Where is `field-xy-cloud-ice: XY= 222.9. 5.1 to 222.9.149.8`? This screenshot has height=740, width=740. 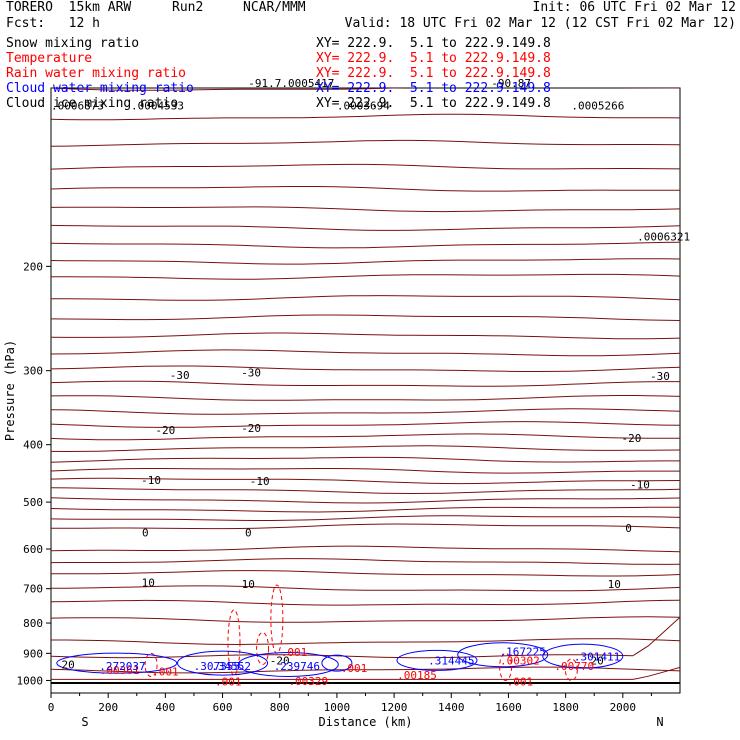 field-xy-cloud-ice: XY= 222.9. 5.1 to 222.9.149.8 is located at coordinates (433, 103).